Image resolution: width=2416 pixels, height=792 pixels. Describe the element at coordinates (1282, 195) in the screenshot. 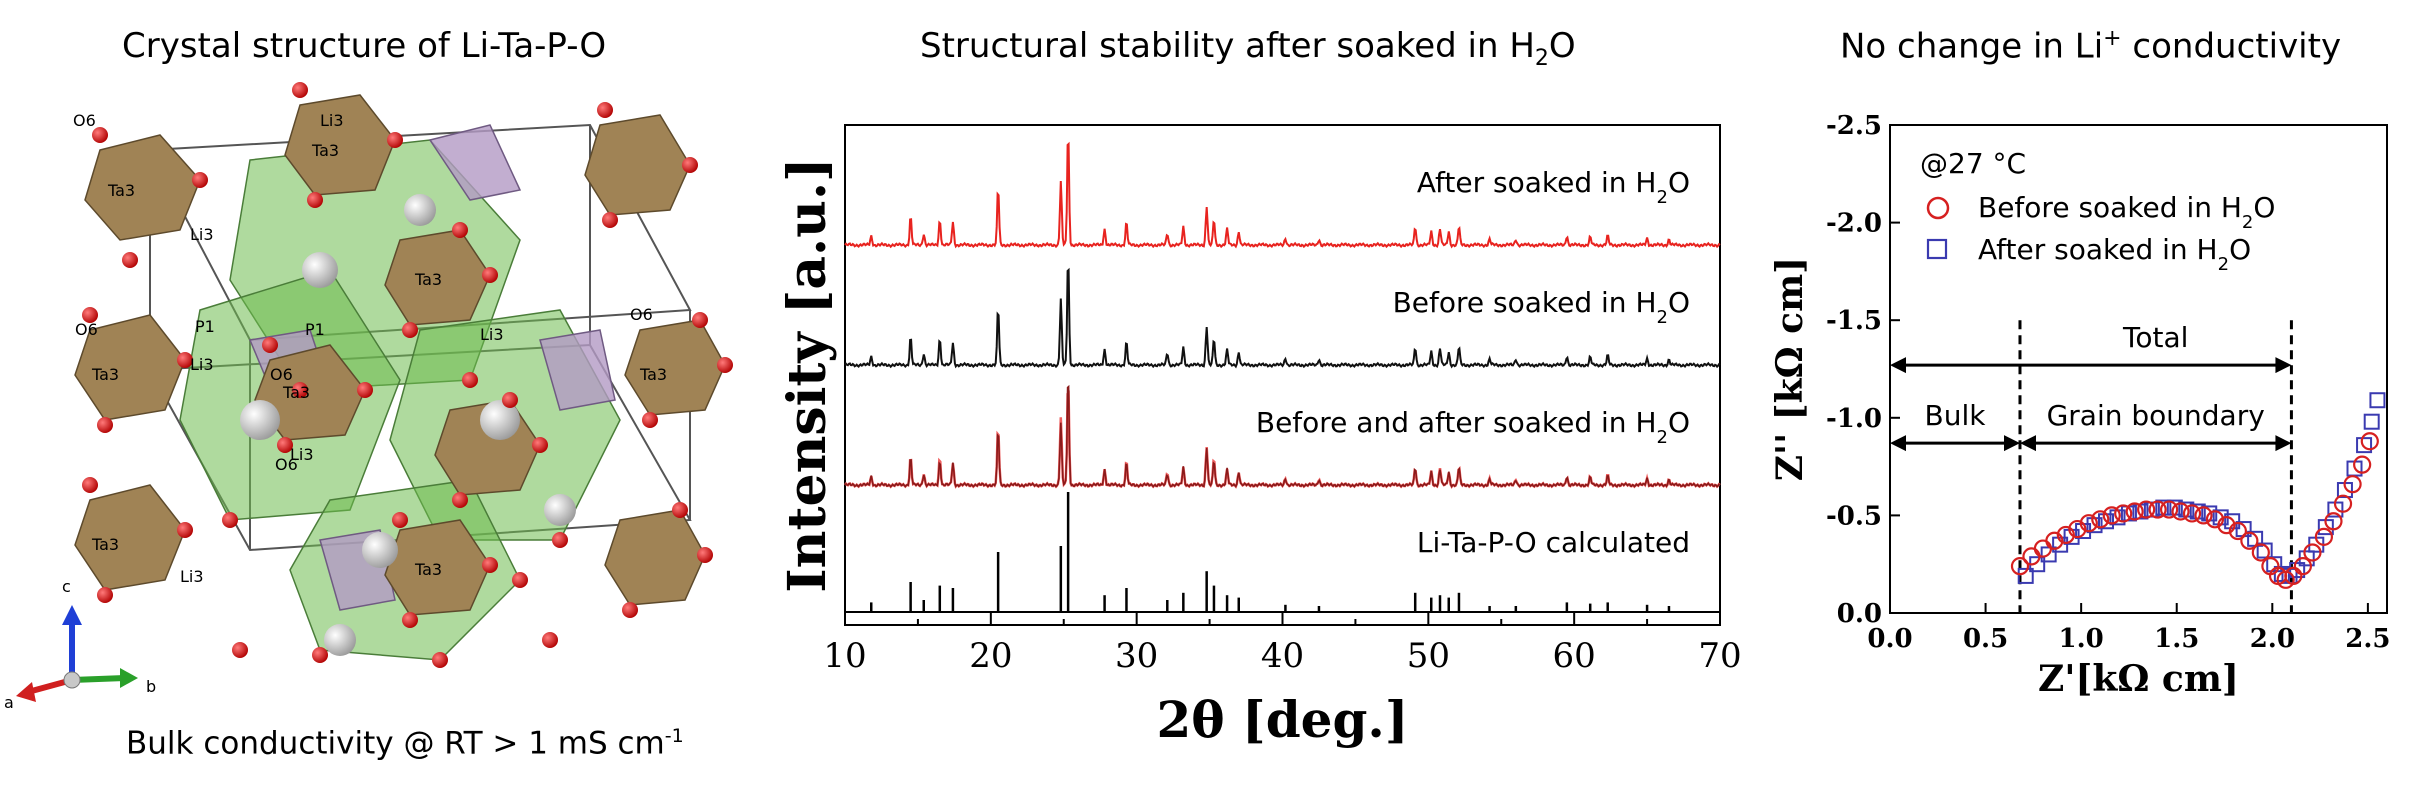

I see `xrd-series-after` at that location.